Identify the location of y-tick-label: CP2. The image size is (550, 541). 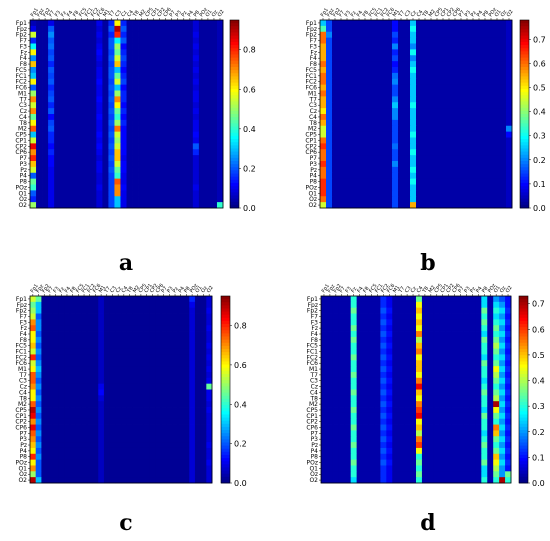
(311, 146).